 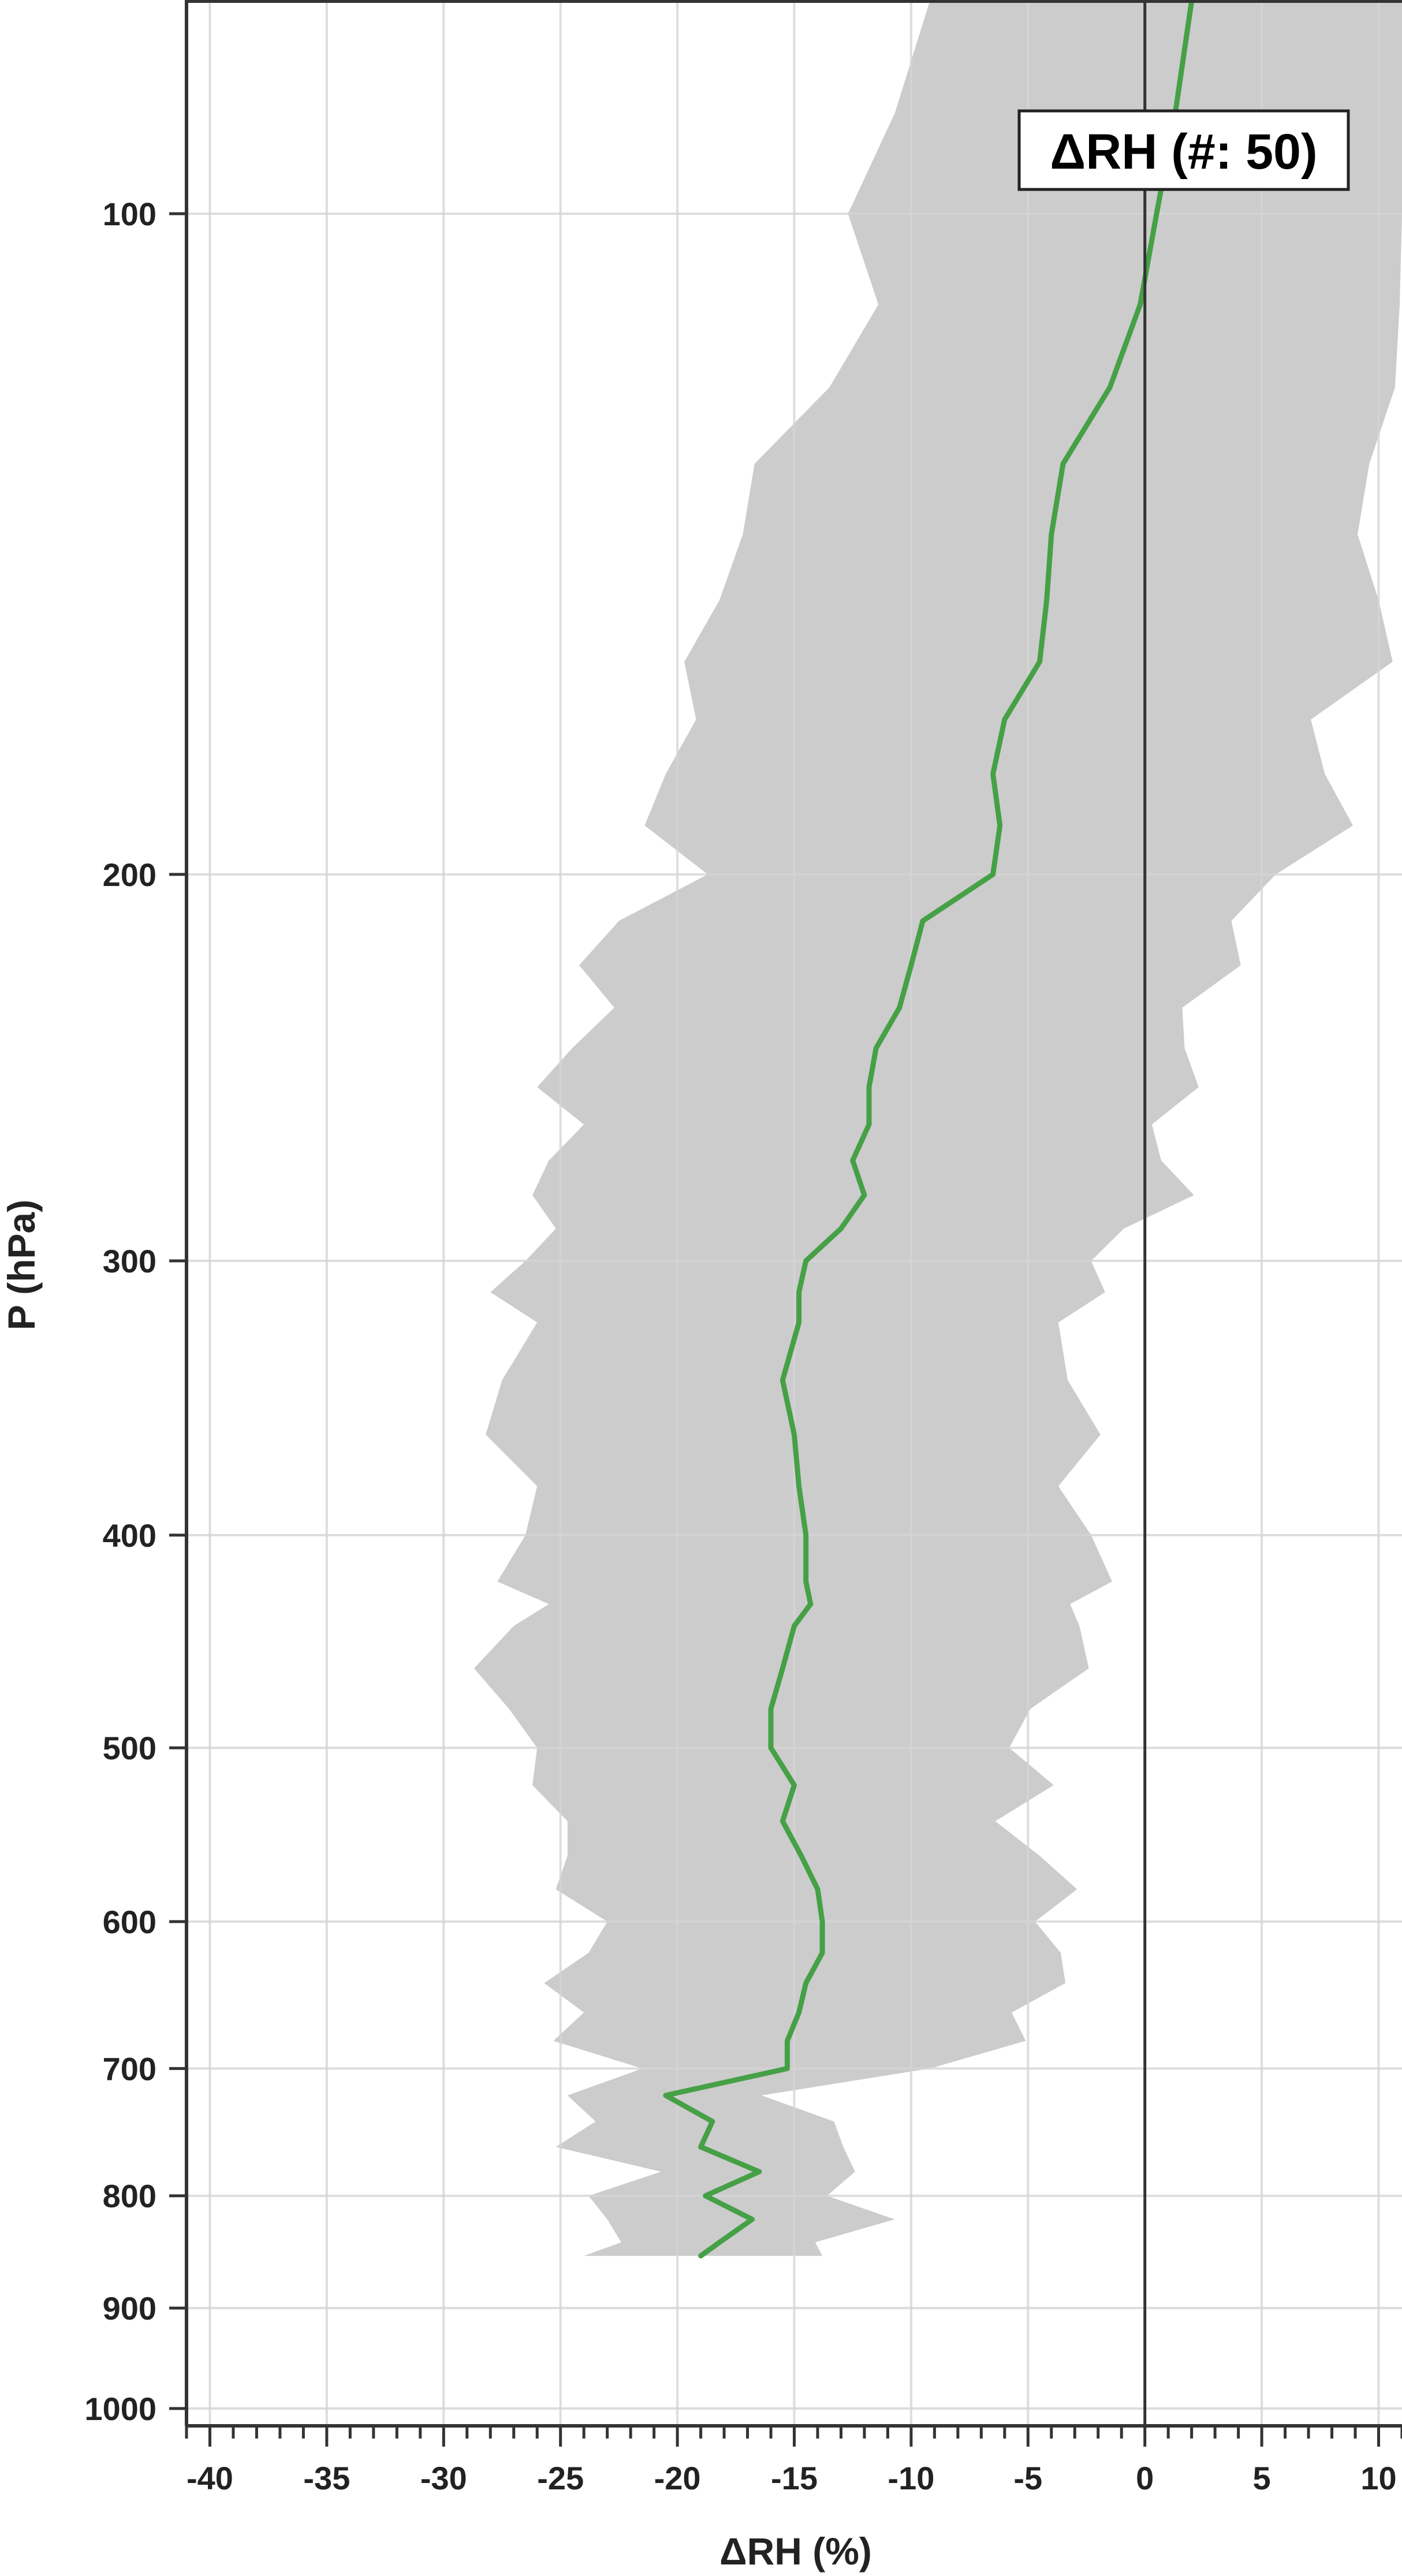 What do you see at coordinates (326, 2478) in the screenshot?
I see `x-tick-label: -35` at bounding box center [326, 2478].